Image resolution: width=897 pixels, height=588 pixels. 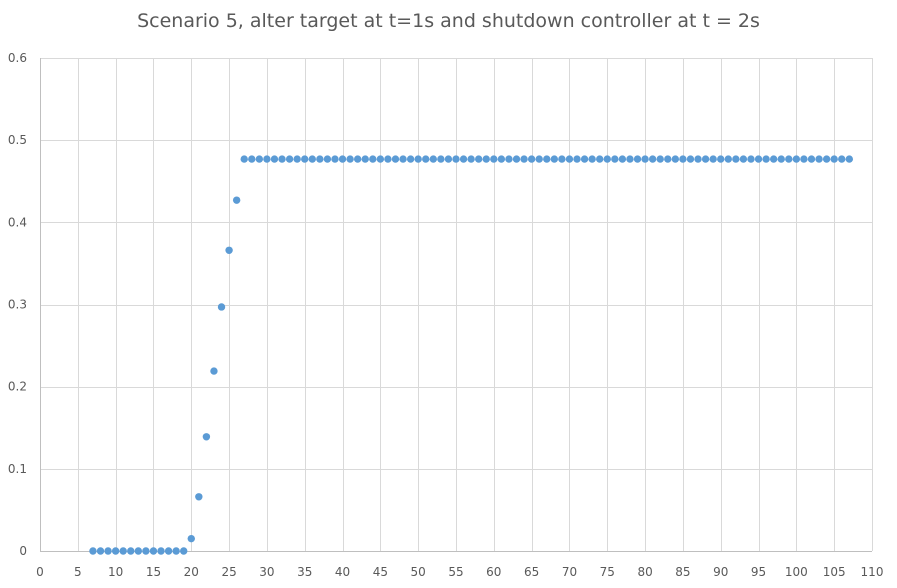 What do you see at coordinates (872, 572) in the screenshot?
I see `x-tick-label: 110` at bounding box center [872, 572].